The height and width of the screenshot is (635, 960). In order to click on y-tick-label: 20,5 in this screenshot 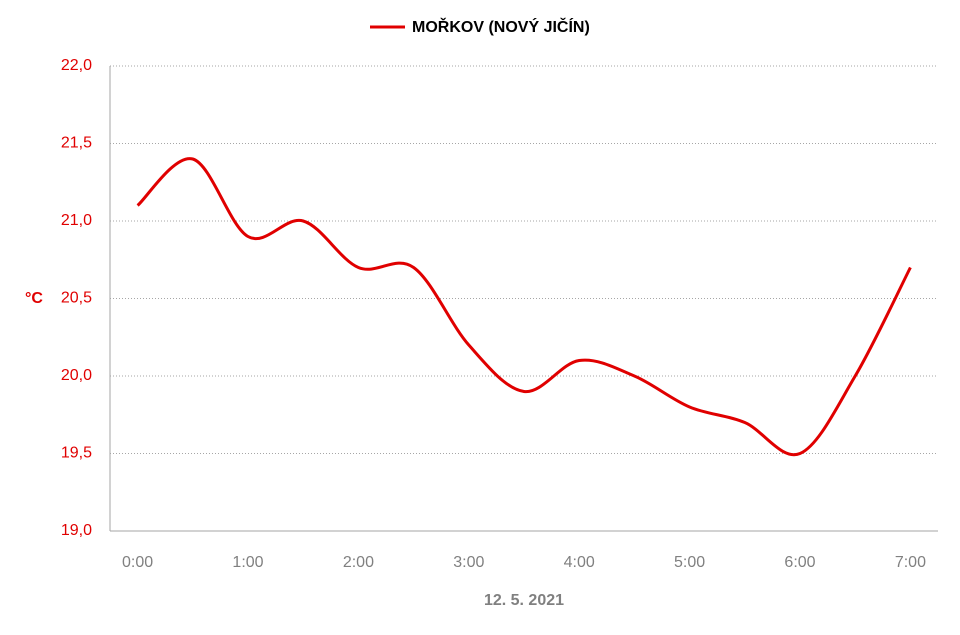, I will do `click(76, 298)`.